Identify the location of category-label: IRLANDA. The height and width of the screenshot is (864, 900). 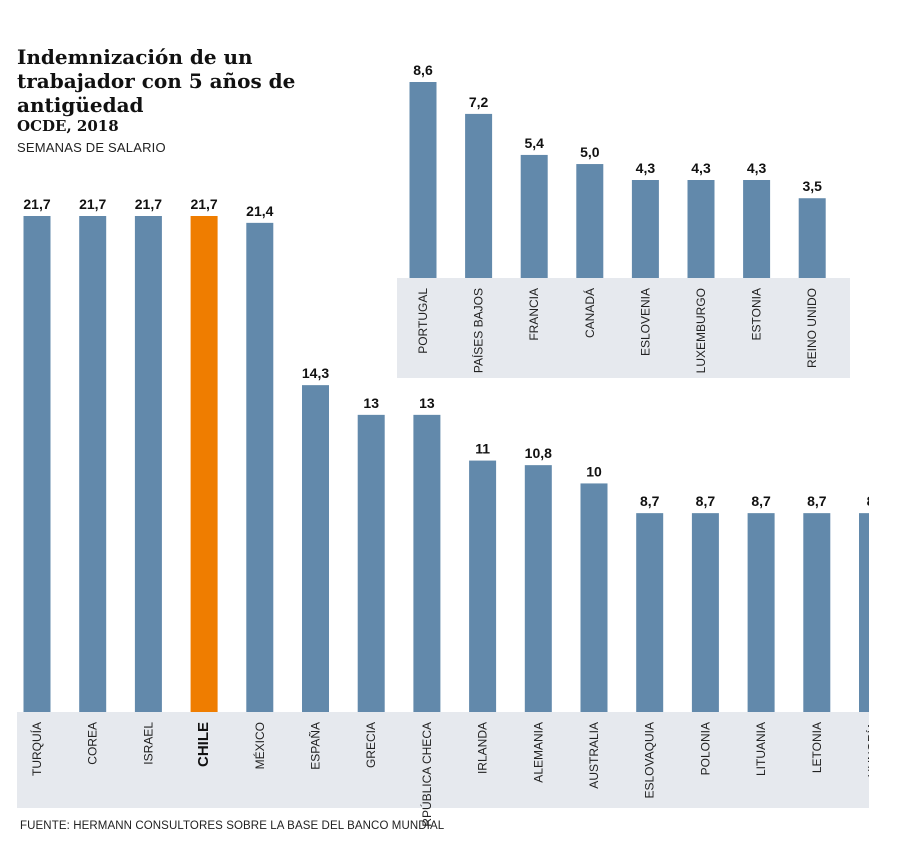
(483, 748).